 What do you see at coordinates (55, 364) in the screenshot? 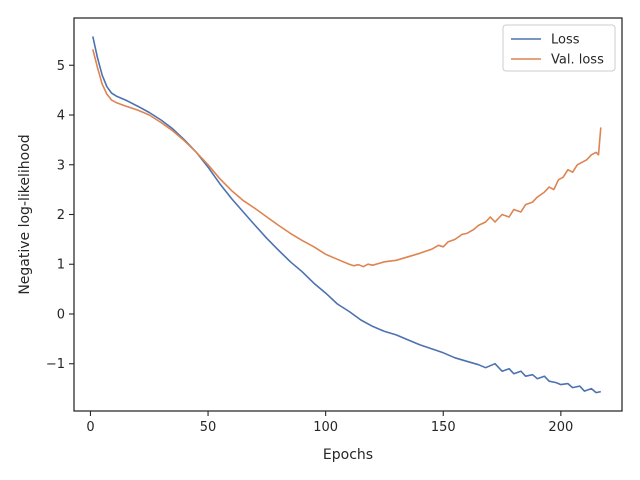
I see `y-tick-label: −1` at bounding box center [55, 364].